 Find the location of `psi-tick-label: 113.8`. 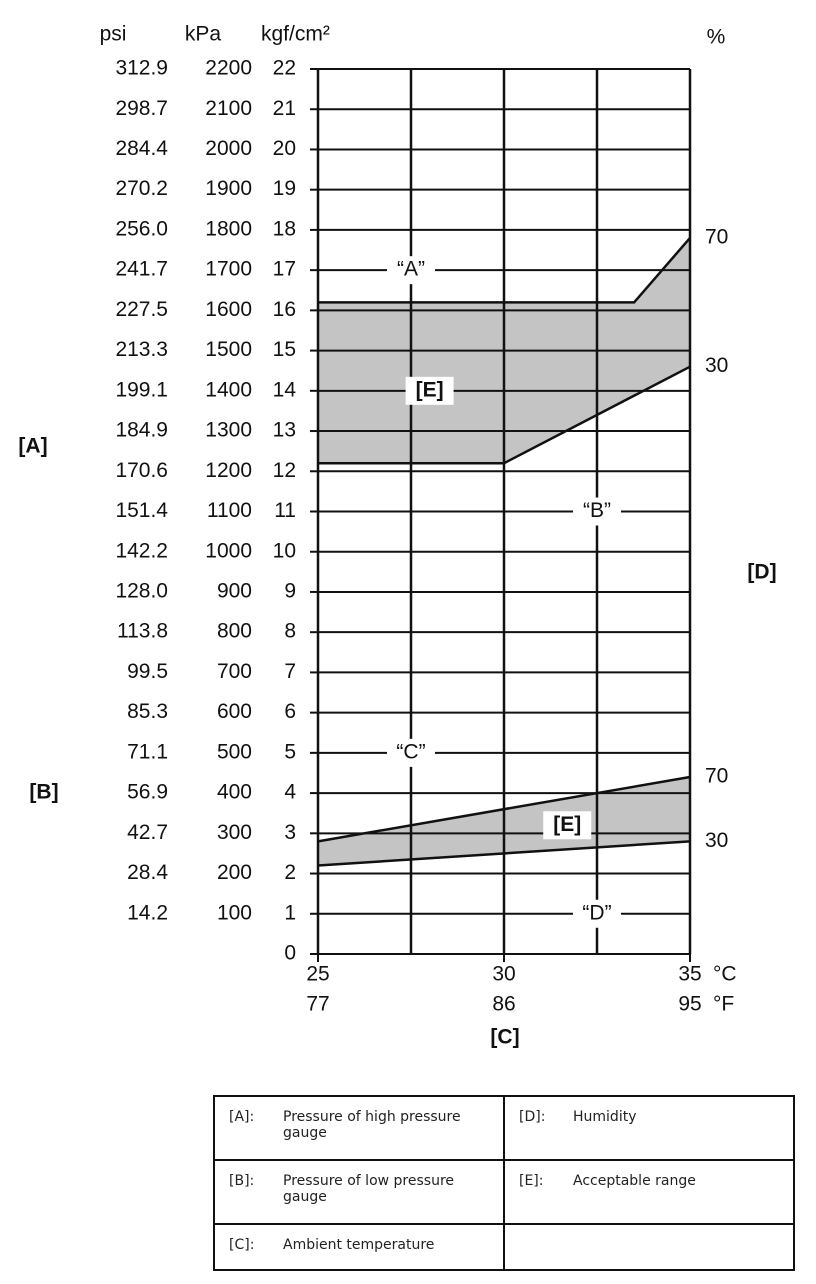

psi-tick-label: 113.8 is located at coordinates (142, 631).